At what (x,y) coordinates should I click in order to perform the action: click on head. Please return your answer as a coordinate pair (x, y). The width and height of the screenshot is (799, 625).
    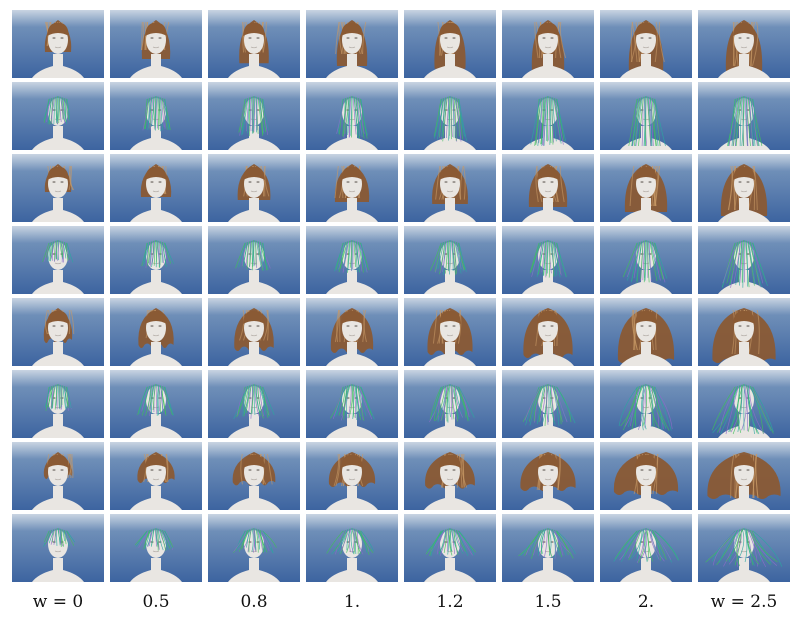
    Looking at the image, I should click on (646, 544).